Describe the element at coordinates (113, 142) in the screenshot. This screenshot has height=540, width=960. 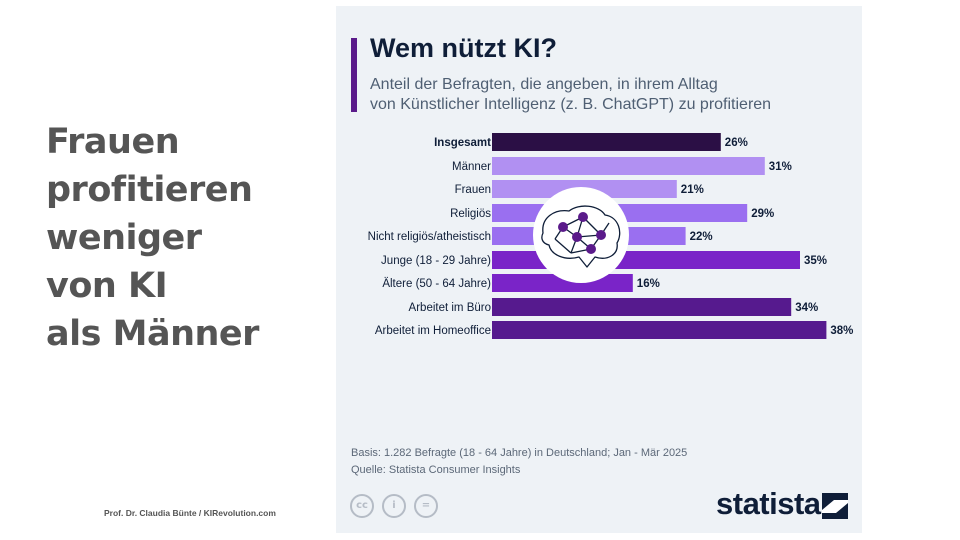
I see `headline-line: Frauen` at that location.